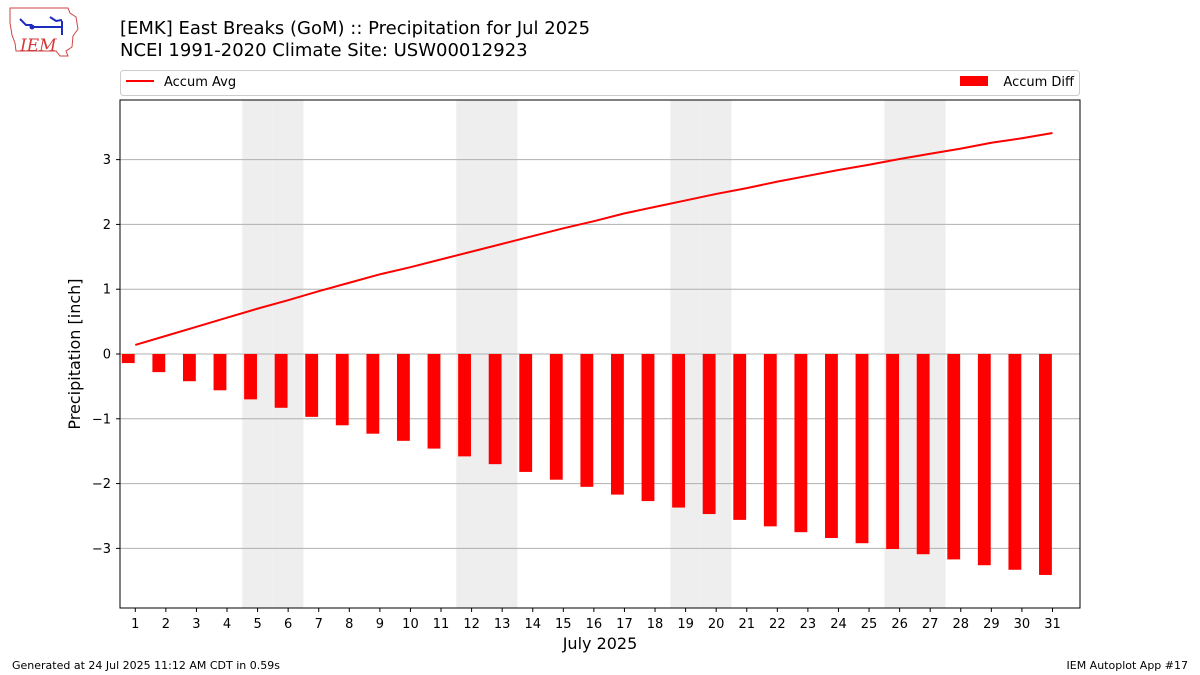  I want to click on iem-logo: IEM, so click(44, 32).